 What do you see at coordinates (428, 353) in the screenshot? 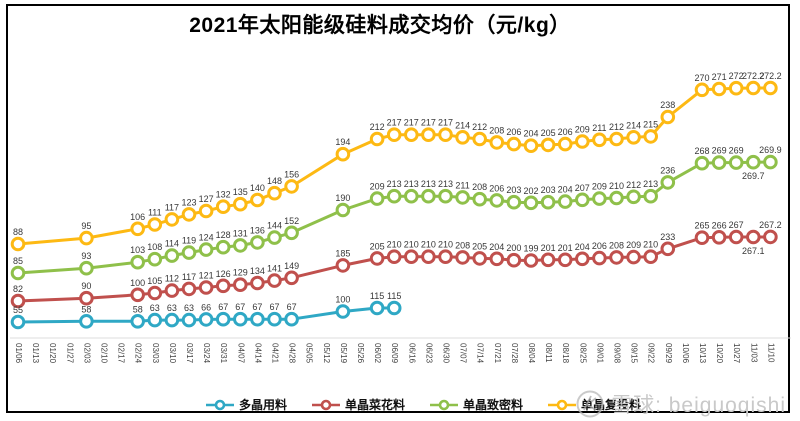
I see `svg-text: 06/23` at bounding box center [428, 353].